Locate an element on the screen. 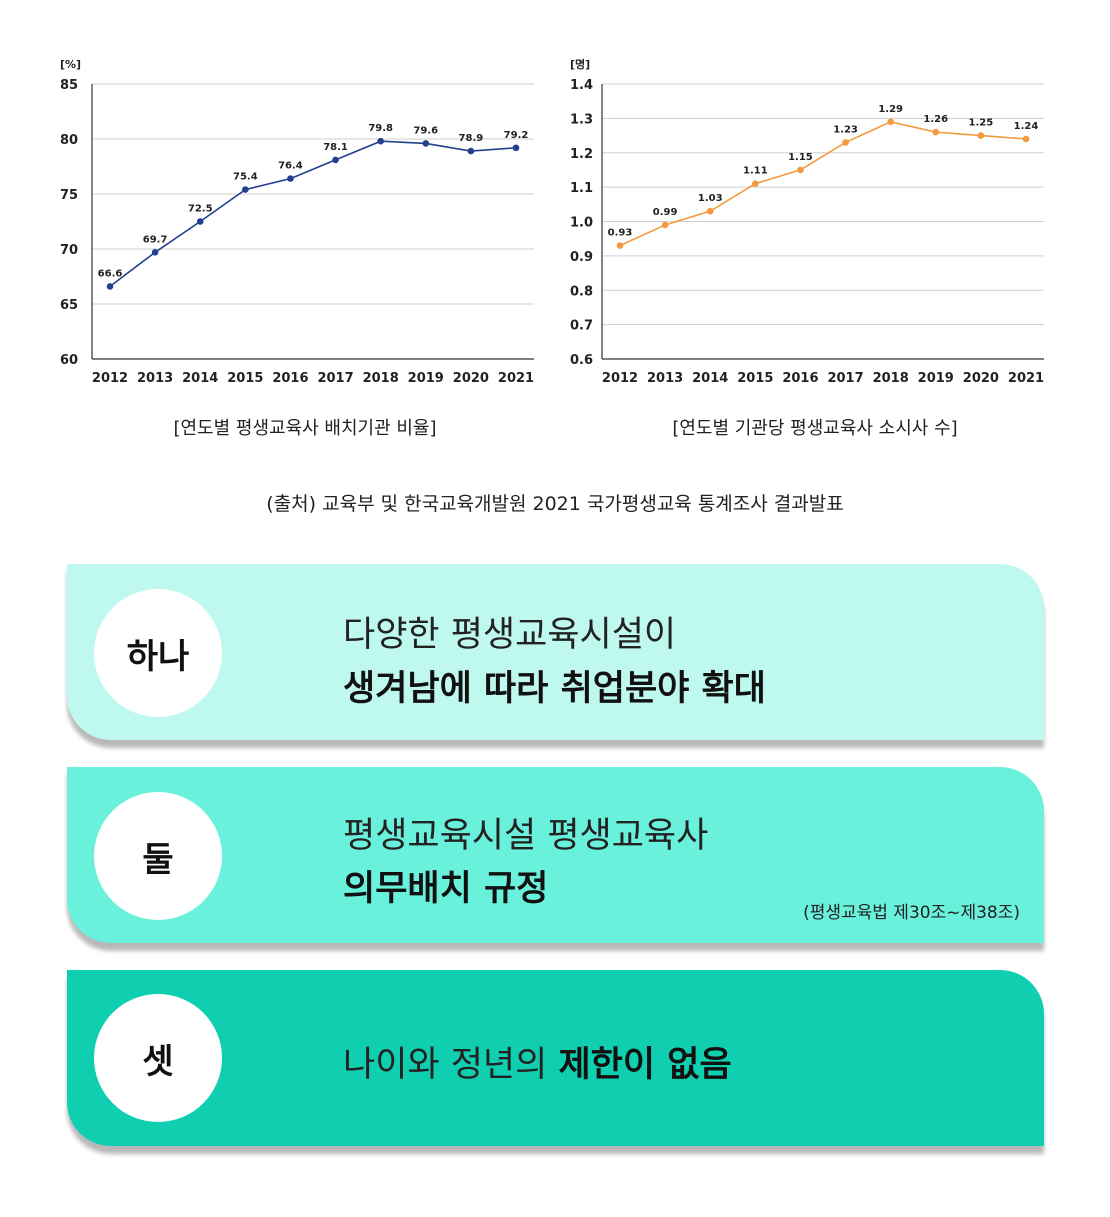  data-label: 78.1 is located at coordinates (335, 147).